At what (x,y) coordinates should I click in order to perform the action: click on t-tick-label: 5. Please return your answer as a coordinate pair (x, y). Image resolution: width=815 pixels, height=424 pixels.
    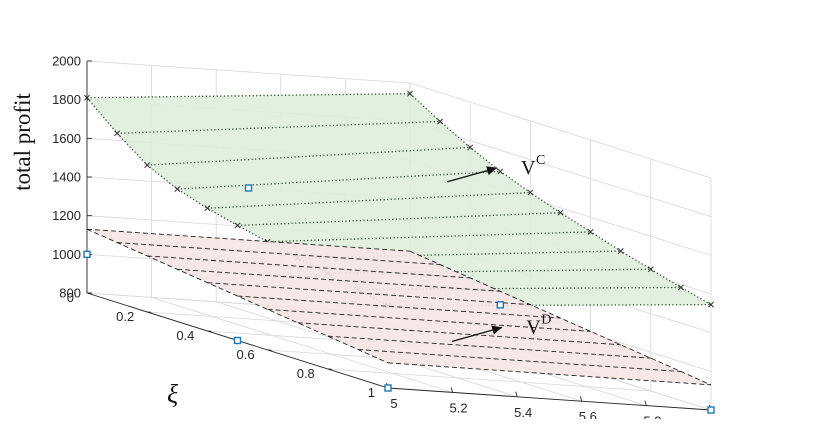
    Looking at the image, I should click on (393, 403).